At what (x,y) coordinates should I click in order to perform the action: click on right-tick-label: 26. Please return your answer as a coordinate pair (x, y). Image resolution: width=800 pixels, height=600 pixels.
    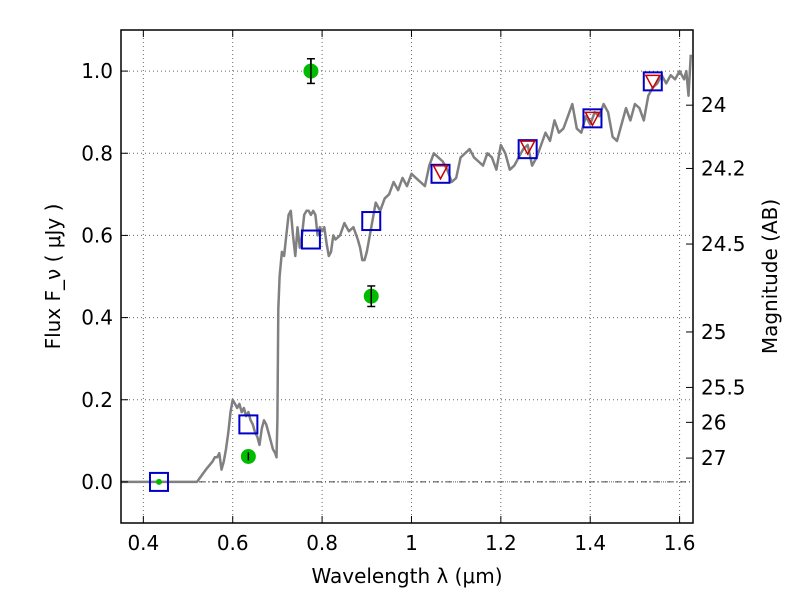
    Looking at the image, I should click on (713, 422).